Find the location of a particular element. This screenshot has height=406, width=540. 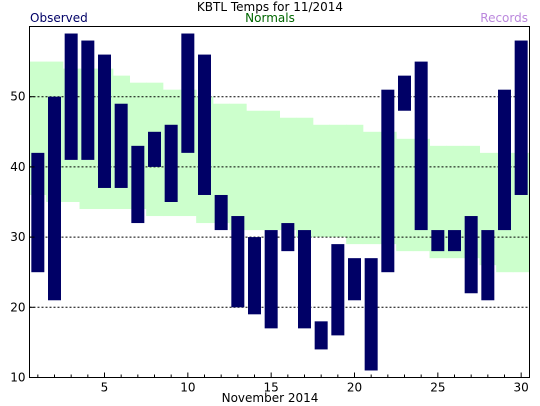

legend-observed: Observed is located at coordinates (59, 18).